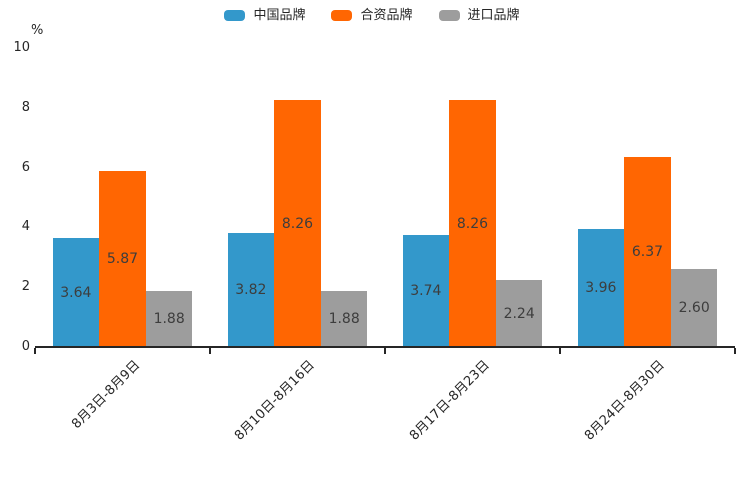 Image resolution: width=744 pixels, height=496 pixels. I want to click on bar-value-label: 3.96, so click(601, 287).